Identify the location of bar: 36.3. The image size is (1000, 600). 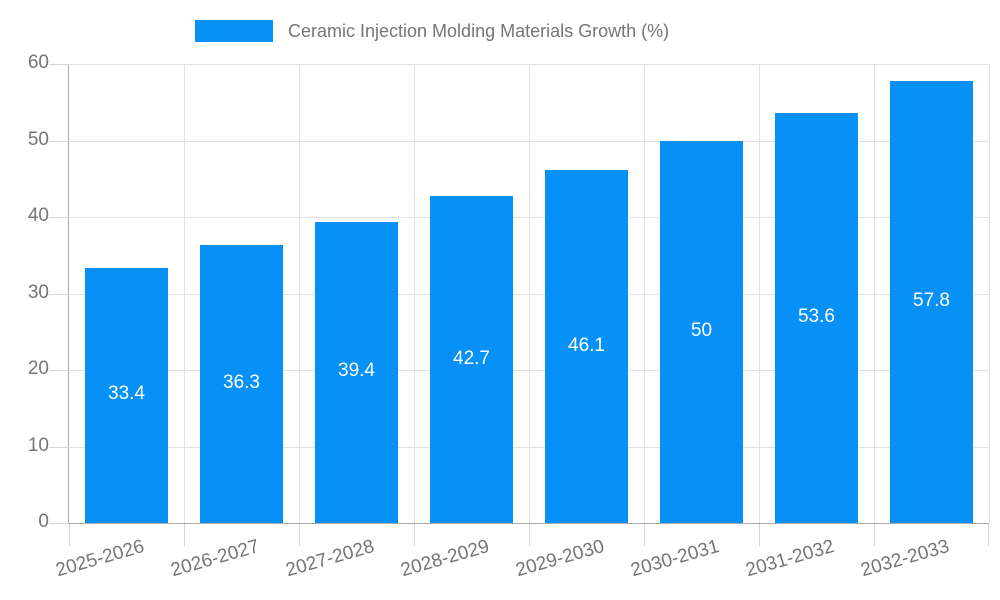
(241, 384).